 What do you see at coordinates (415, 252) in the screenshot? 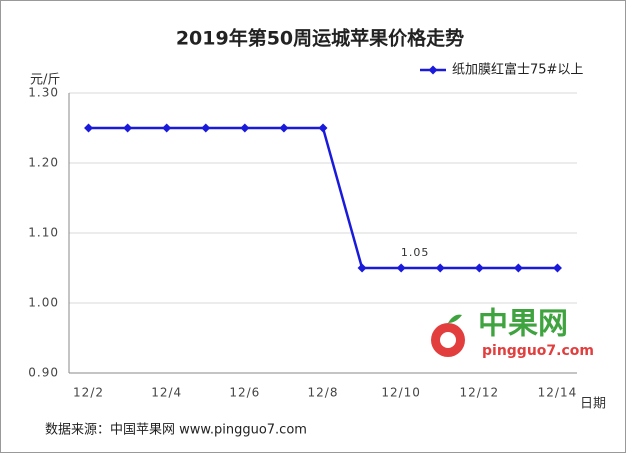
I see `data-label: 1.05` at bounding box center [415, 252].